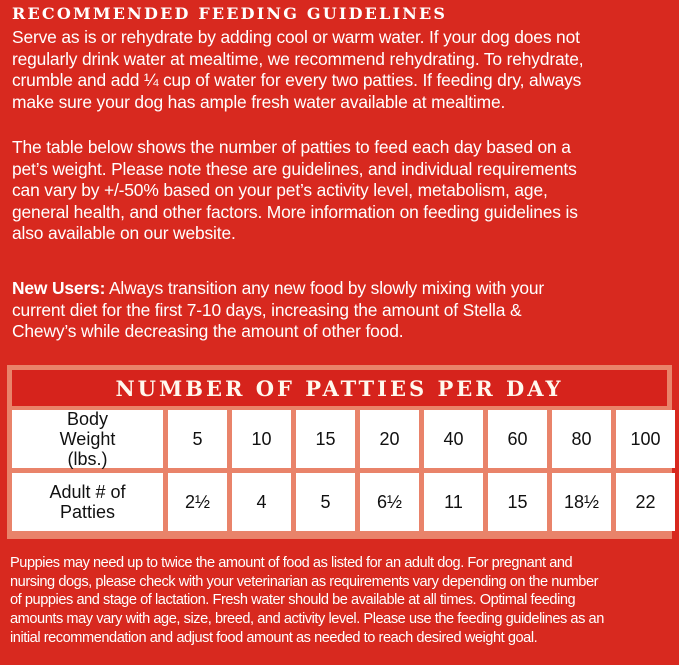 Image resolution: width=679 pixels, height=665 pixels. What do you see at coordinates (197, 502) in the screenshot?
I see `table-cell: 2½` at bounding box center [197, 502].